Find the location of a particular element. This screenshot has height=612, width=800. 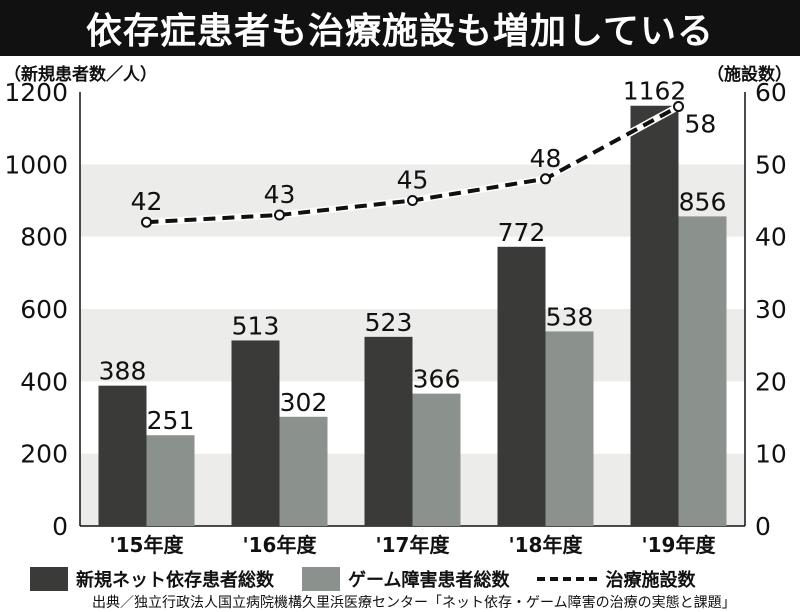

bar-value-label: 302 is located at coordinates (304, 402).